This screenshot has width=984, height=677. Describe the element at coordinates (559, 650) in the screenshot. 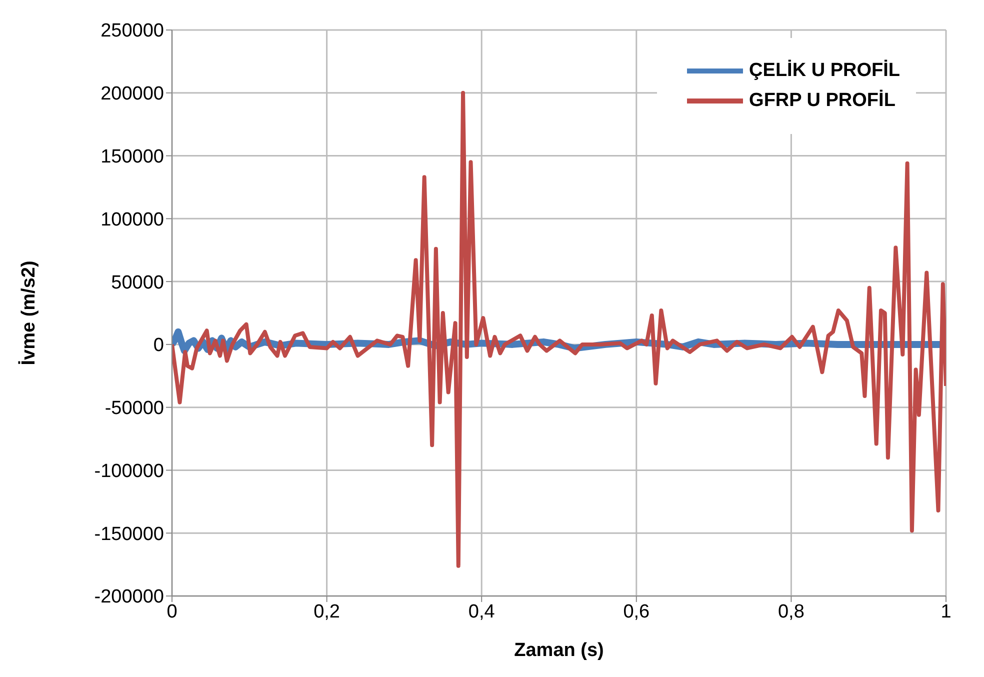

I see `x-axis-title: Zaman (s)` at that location.